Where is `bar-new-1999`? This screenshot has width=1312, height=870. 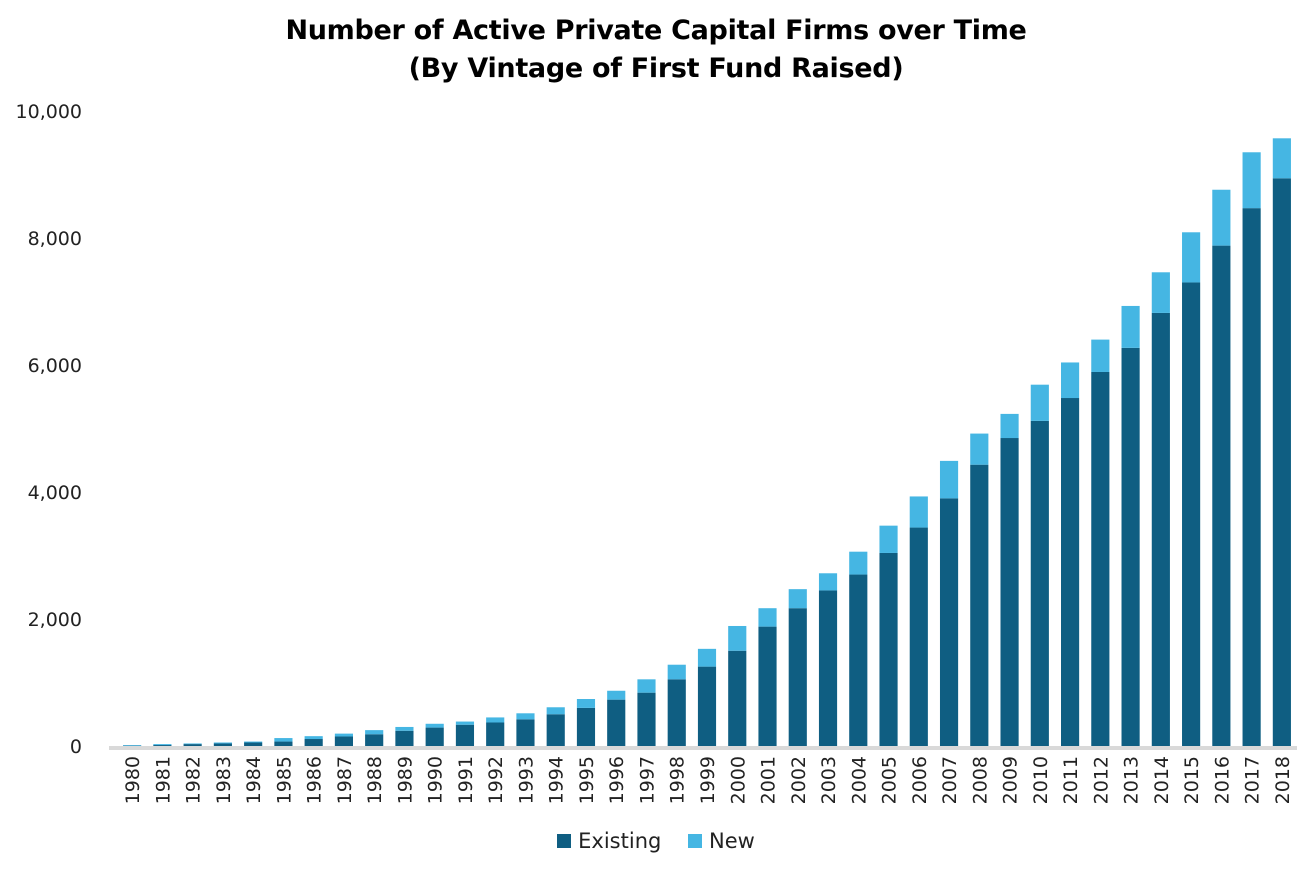
bar-new-1999 is located at coordinates (707, 657).